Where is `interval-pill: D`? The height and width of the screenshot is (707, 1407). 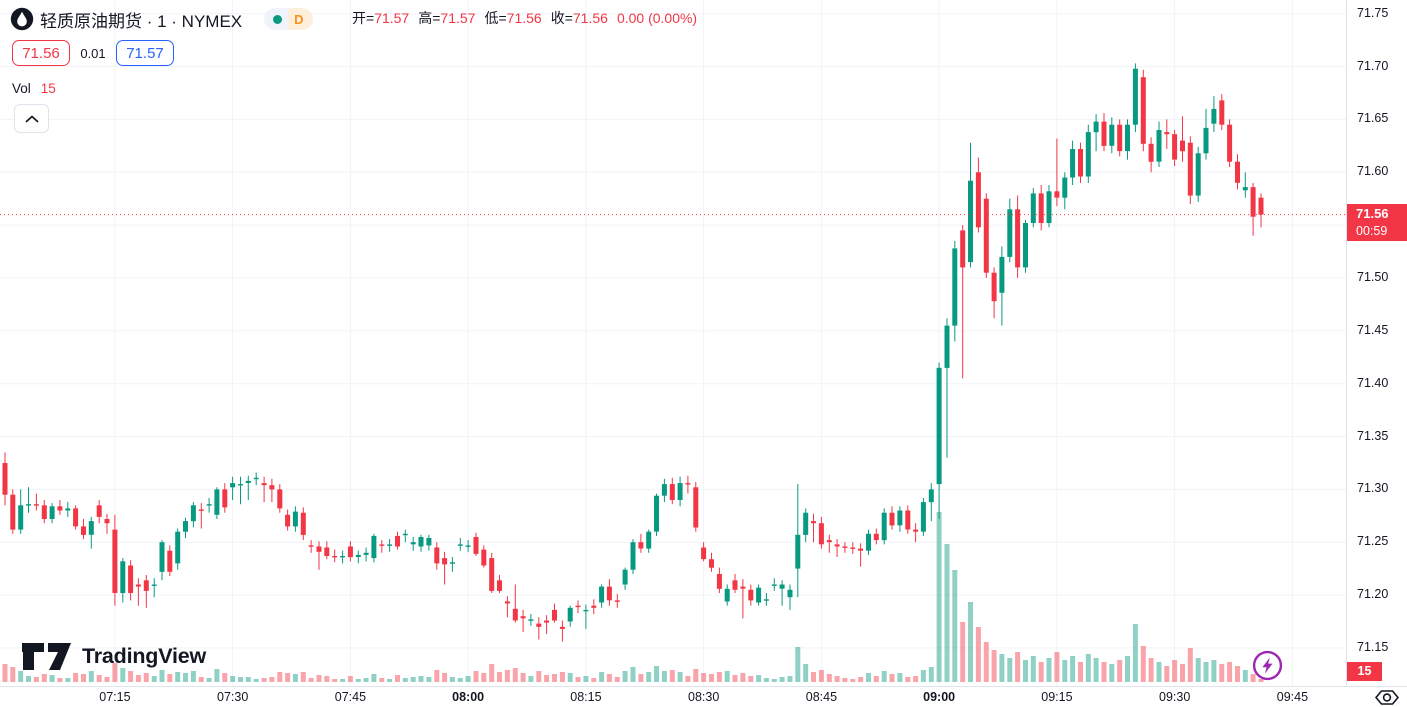 interval-pill: D is located at coordinates (288, 19).